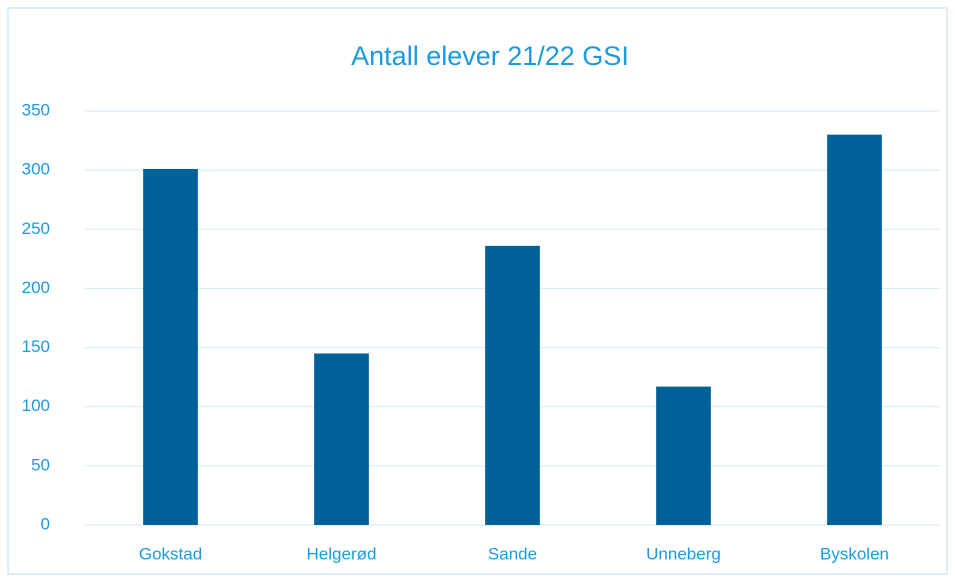  What do you see at coordinates (36, 109) in the screenshot?
I see `y-tick-label: 350` at bounding box center [36, 109].